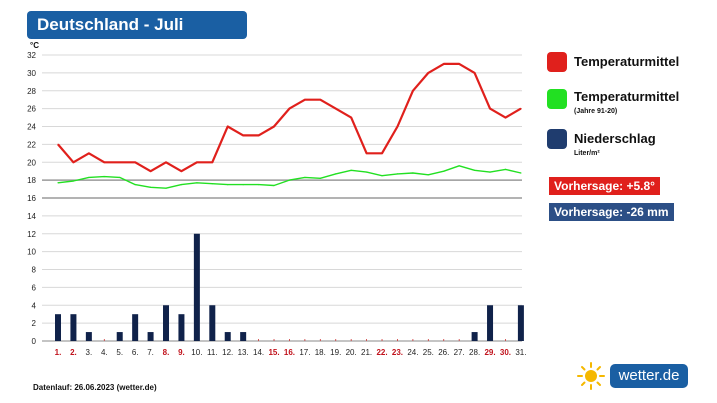 This screenshot has height=403, width=717. I want to click on y-tick-label: 20, so click(31, 162).